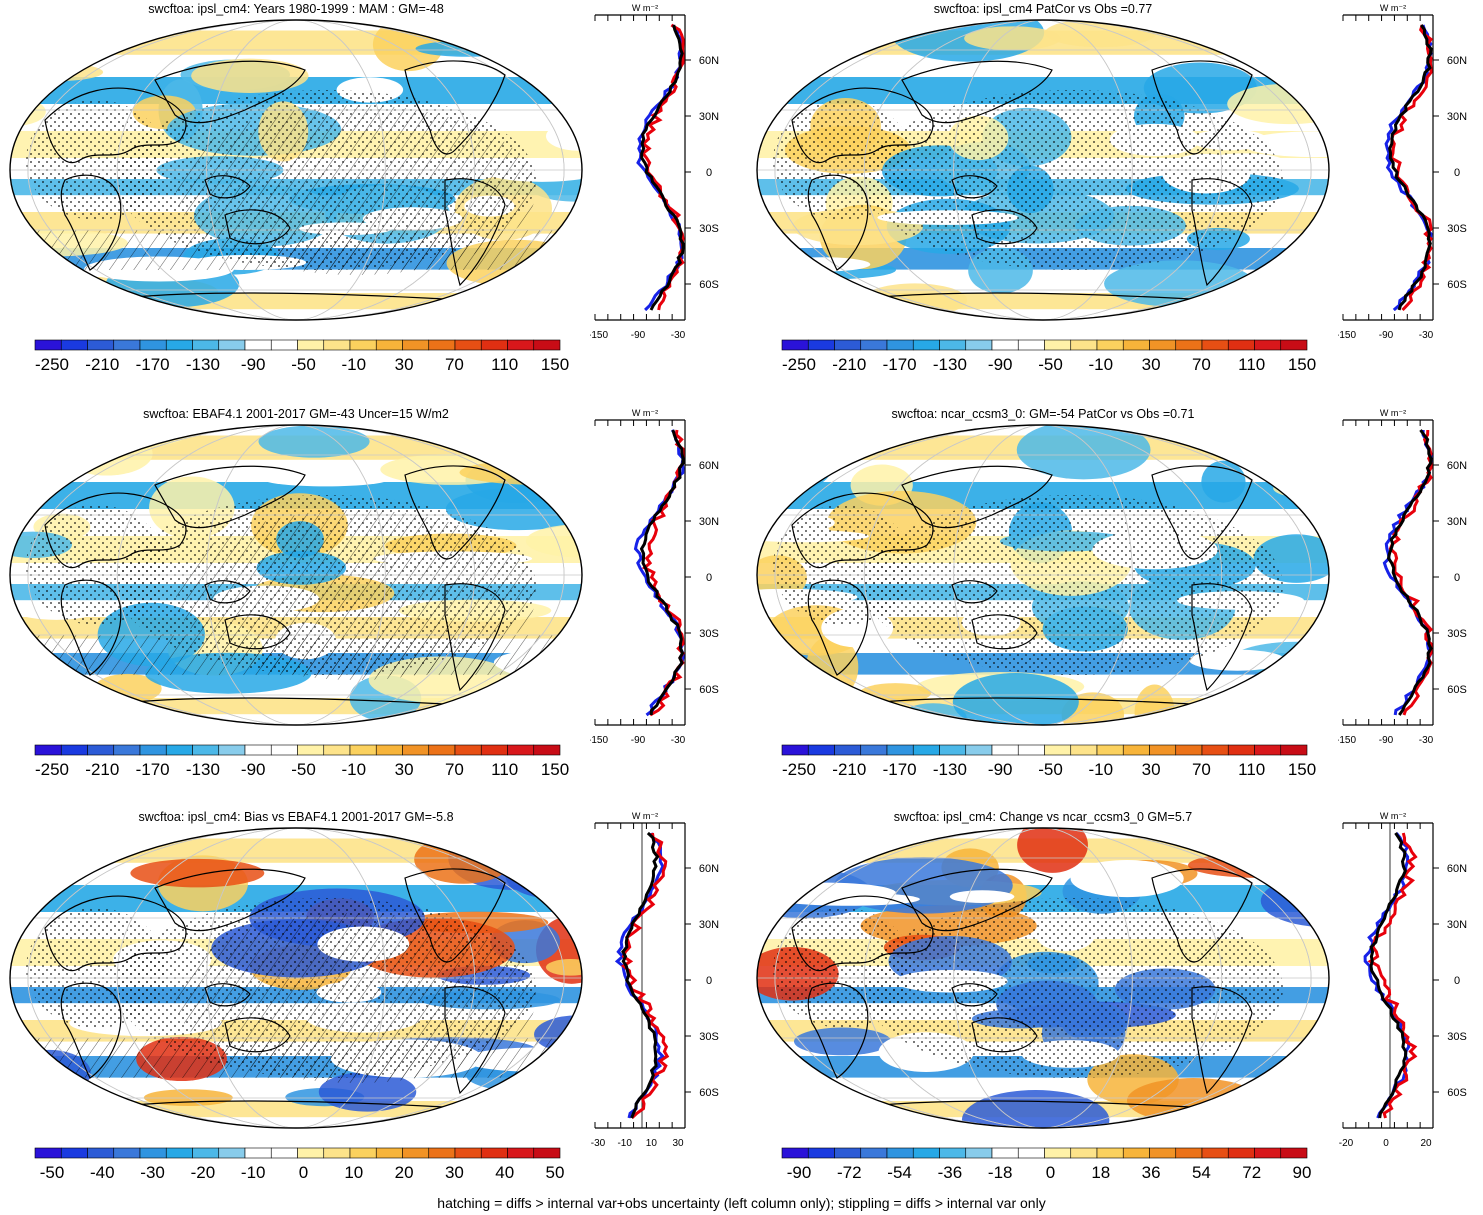  I want to click on profile-line-black, so click(1409, 572).